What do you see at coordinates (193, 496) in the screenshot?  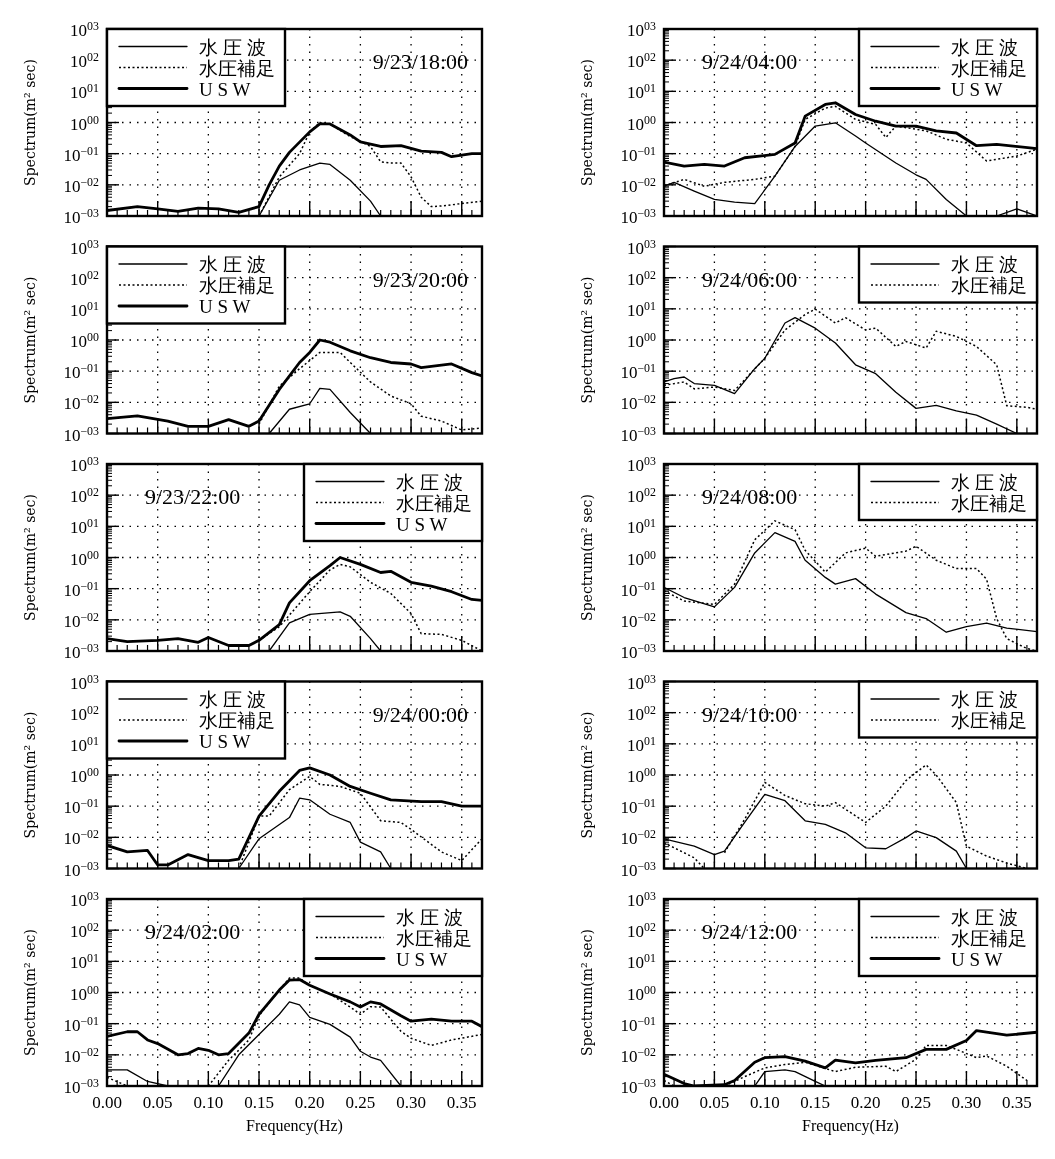 I see `annotation: 9/23/22:00` at bounding box center [193, 496].